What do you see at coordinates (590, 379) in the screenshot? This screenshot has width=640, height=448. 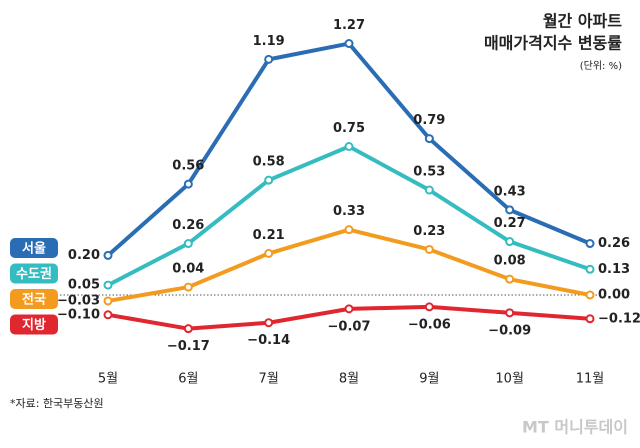 I see `x-tick-label: 11월` at bounding box center [590, 379].